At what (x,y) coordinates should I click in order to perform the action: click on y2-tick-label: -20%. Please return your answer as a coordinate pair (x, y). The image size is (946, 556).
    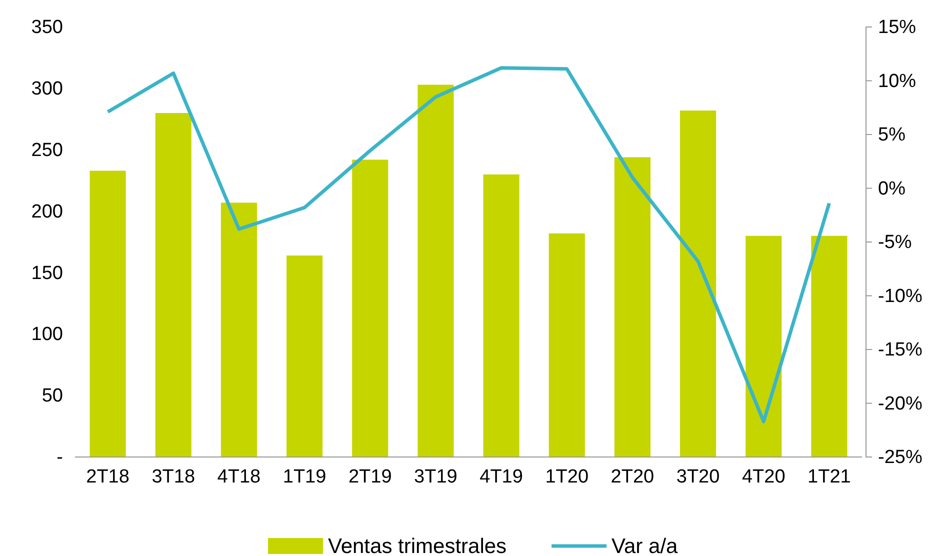
    Looking at the image, I should click on (900, 403).